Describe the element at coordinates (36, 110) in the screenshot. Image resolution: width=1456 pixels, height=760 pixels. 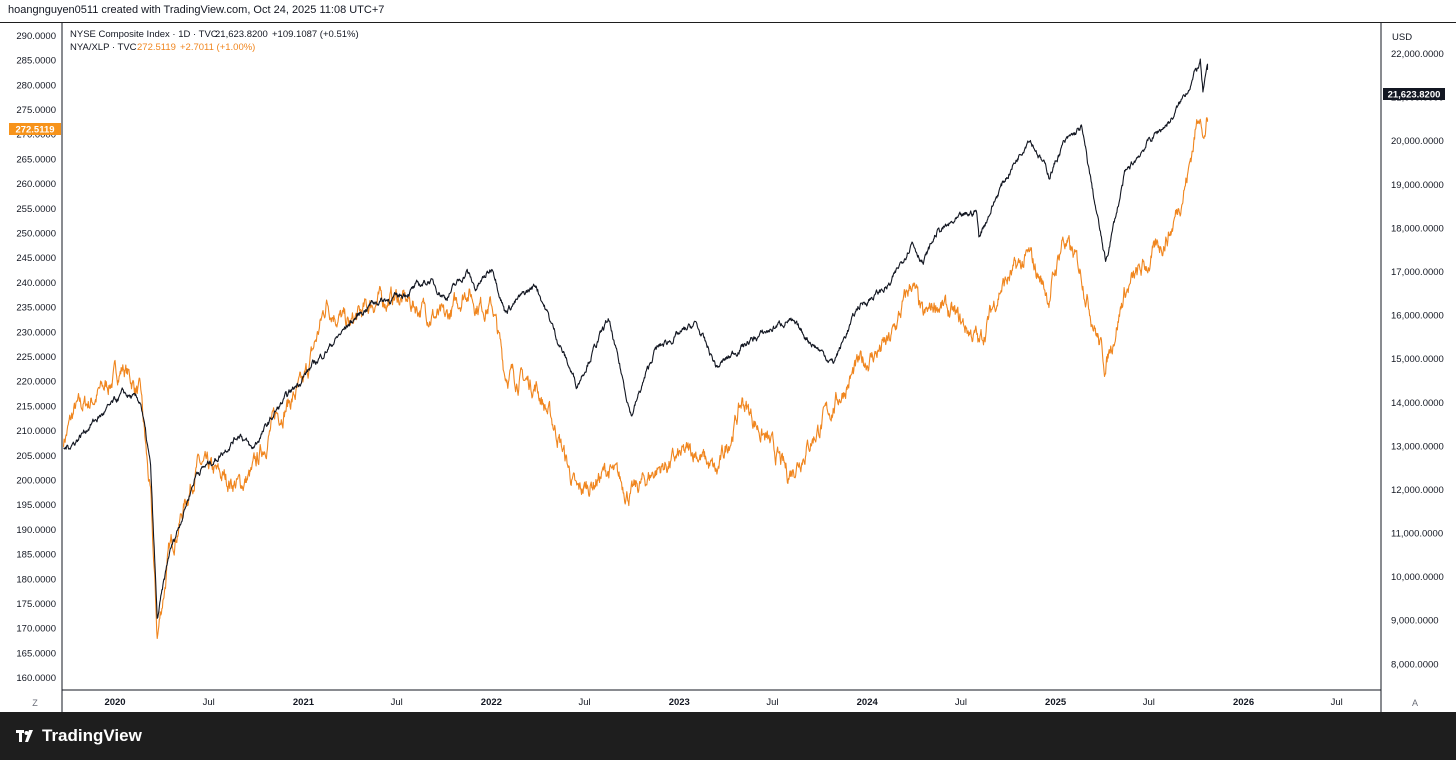
I see `left-axis-tick-label: 275.0000` at that location.